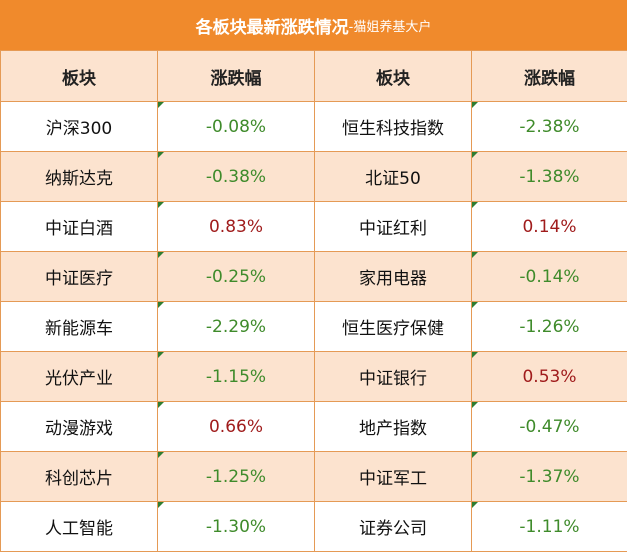  I want to click on sector-change-right: -1.37%, so click(549, 476).